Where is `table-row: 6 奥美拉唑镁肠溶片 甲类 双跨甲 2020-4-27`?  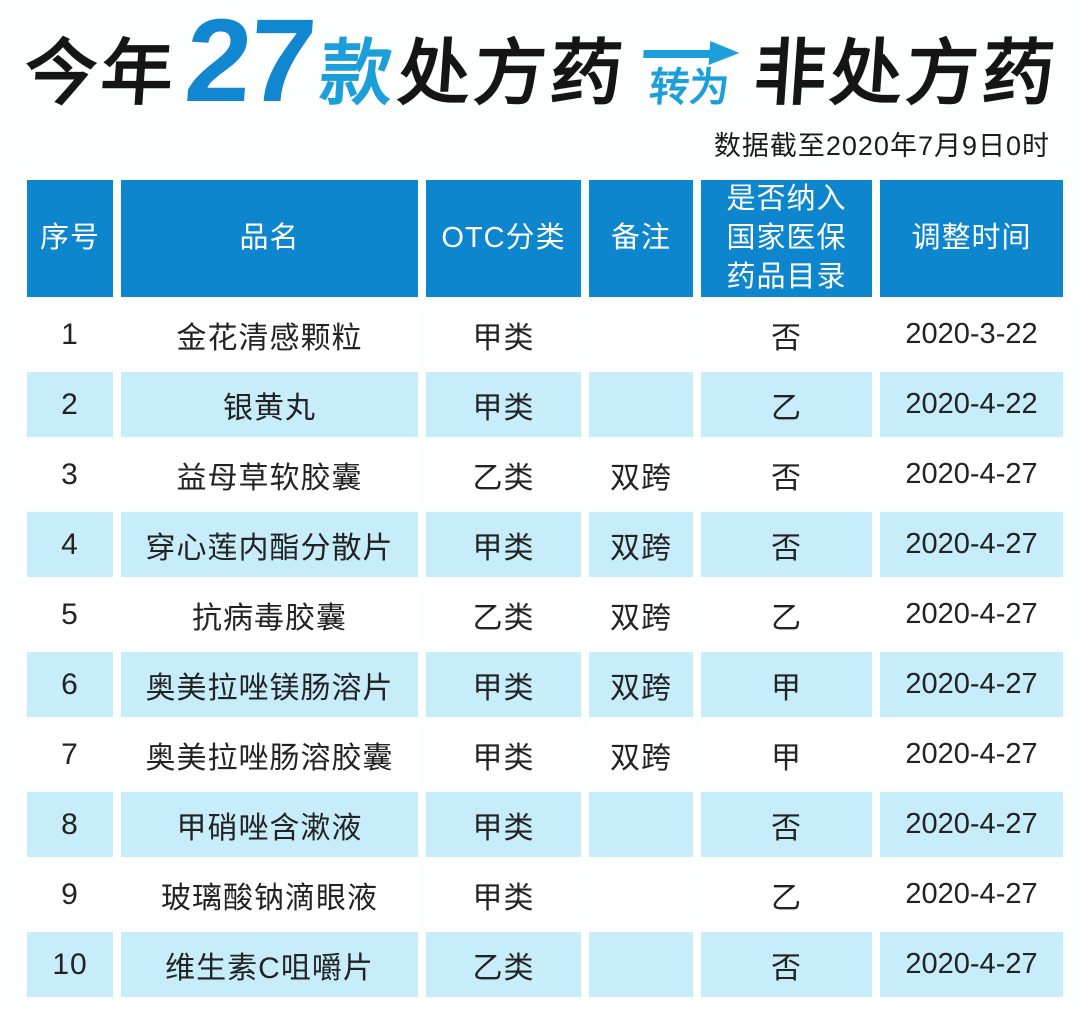
table-row: 6 奥美拉唑镁肠溶片 甲类 双跨甲 2020-4-27 is located at coordinates (545, 685).